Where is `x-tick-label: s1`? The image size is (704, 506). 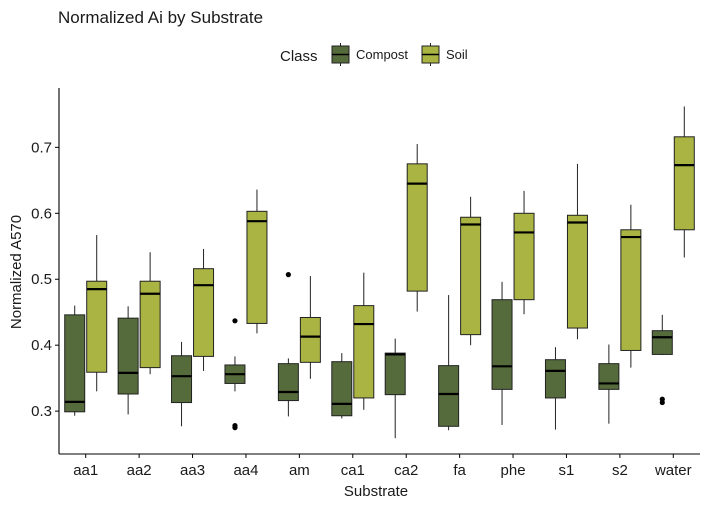 x-tick-label: s1 is located at coordinates (567, 470).